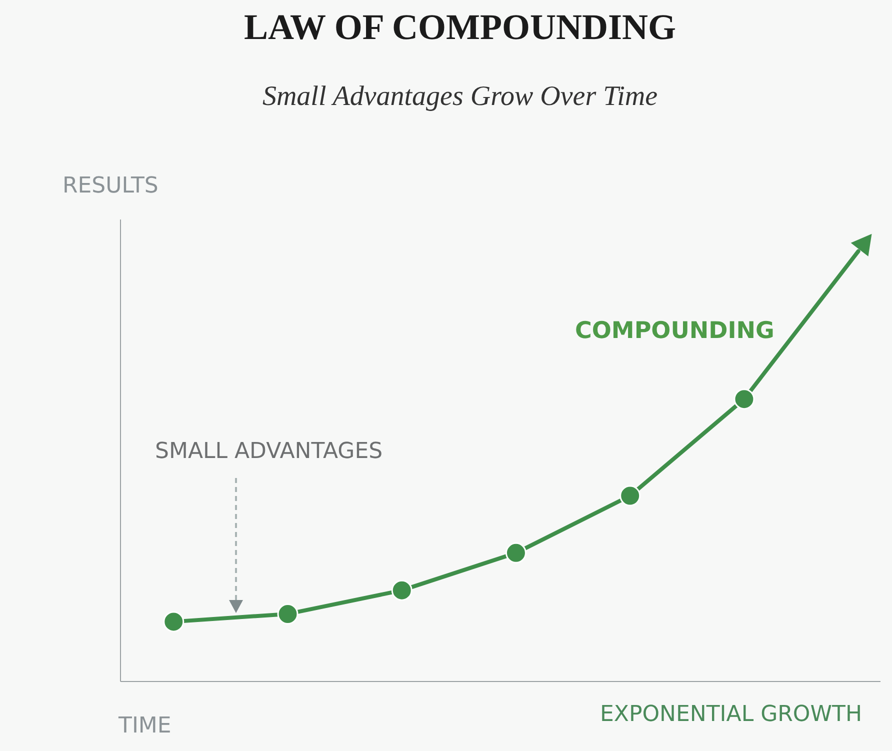 This screenshot has height=751, width=892. What do you see at coordinates (110, 186) in the screenshot?
I see `y-axis-title: RESULTS` at bounding box center [110, 186].